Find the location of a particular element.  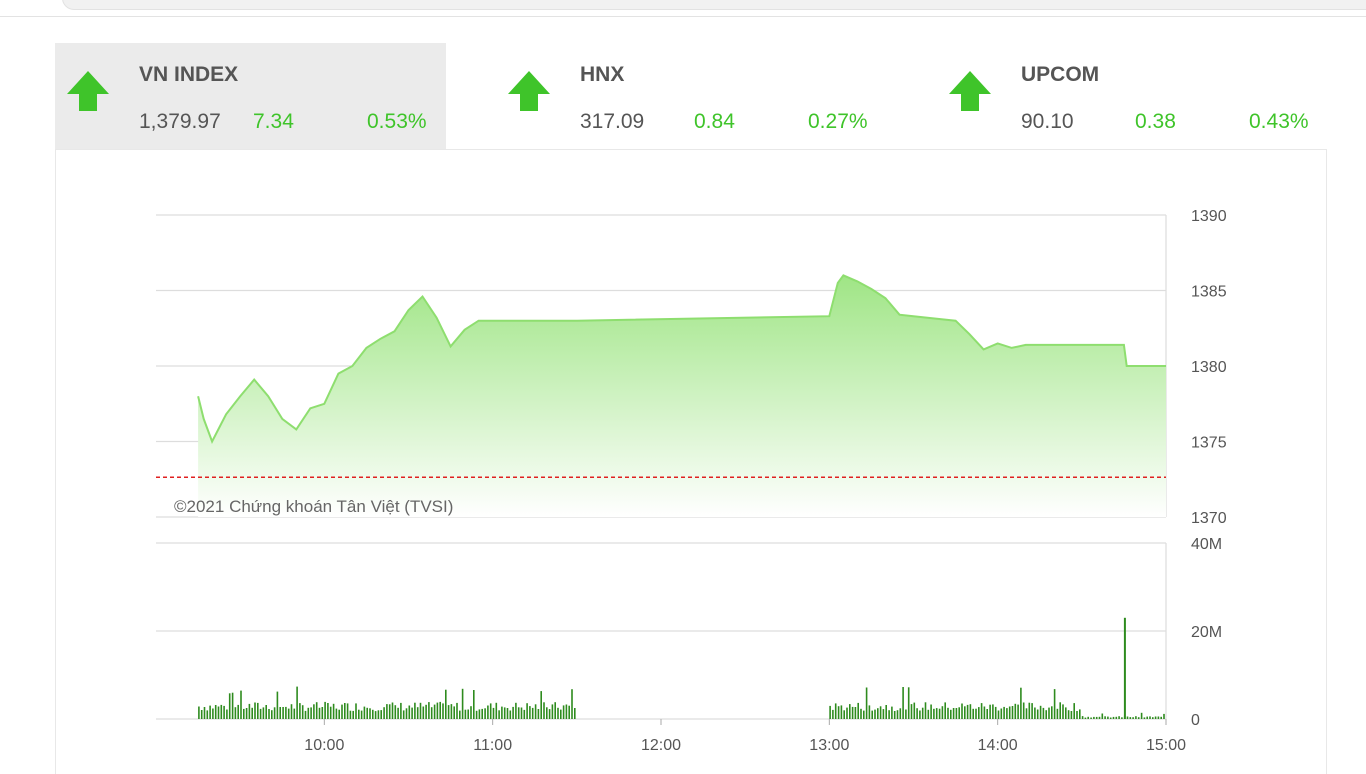

time-tick-label: 14:00 is located at coordinates (998, 745).